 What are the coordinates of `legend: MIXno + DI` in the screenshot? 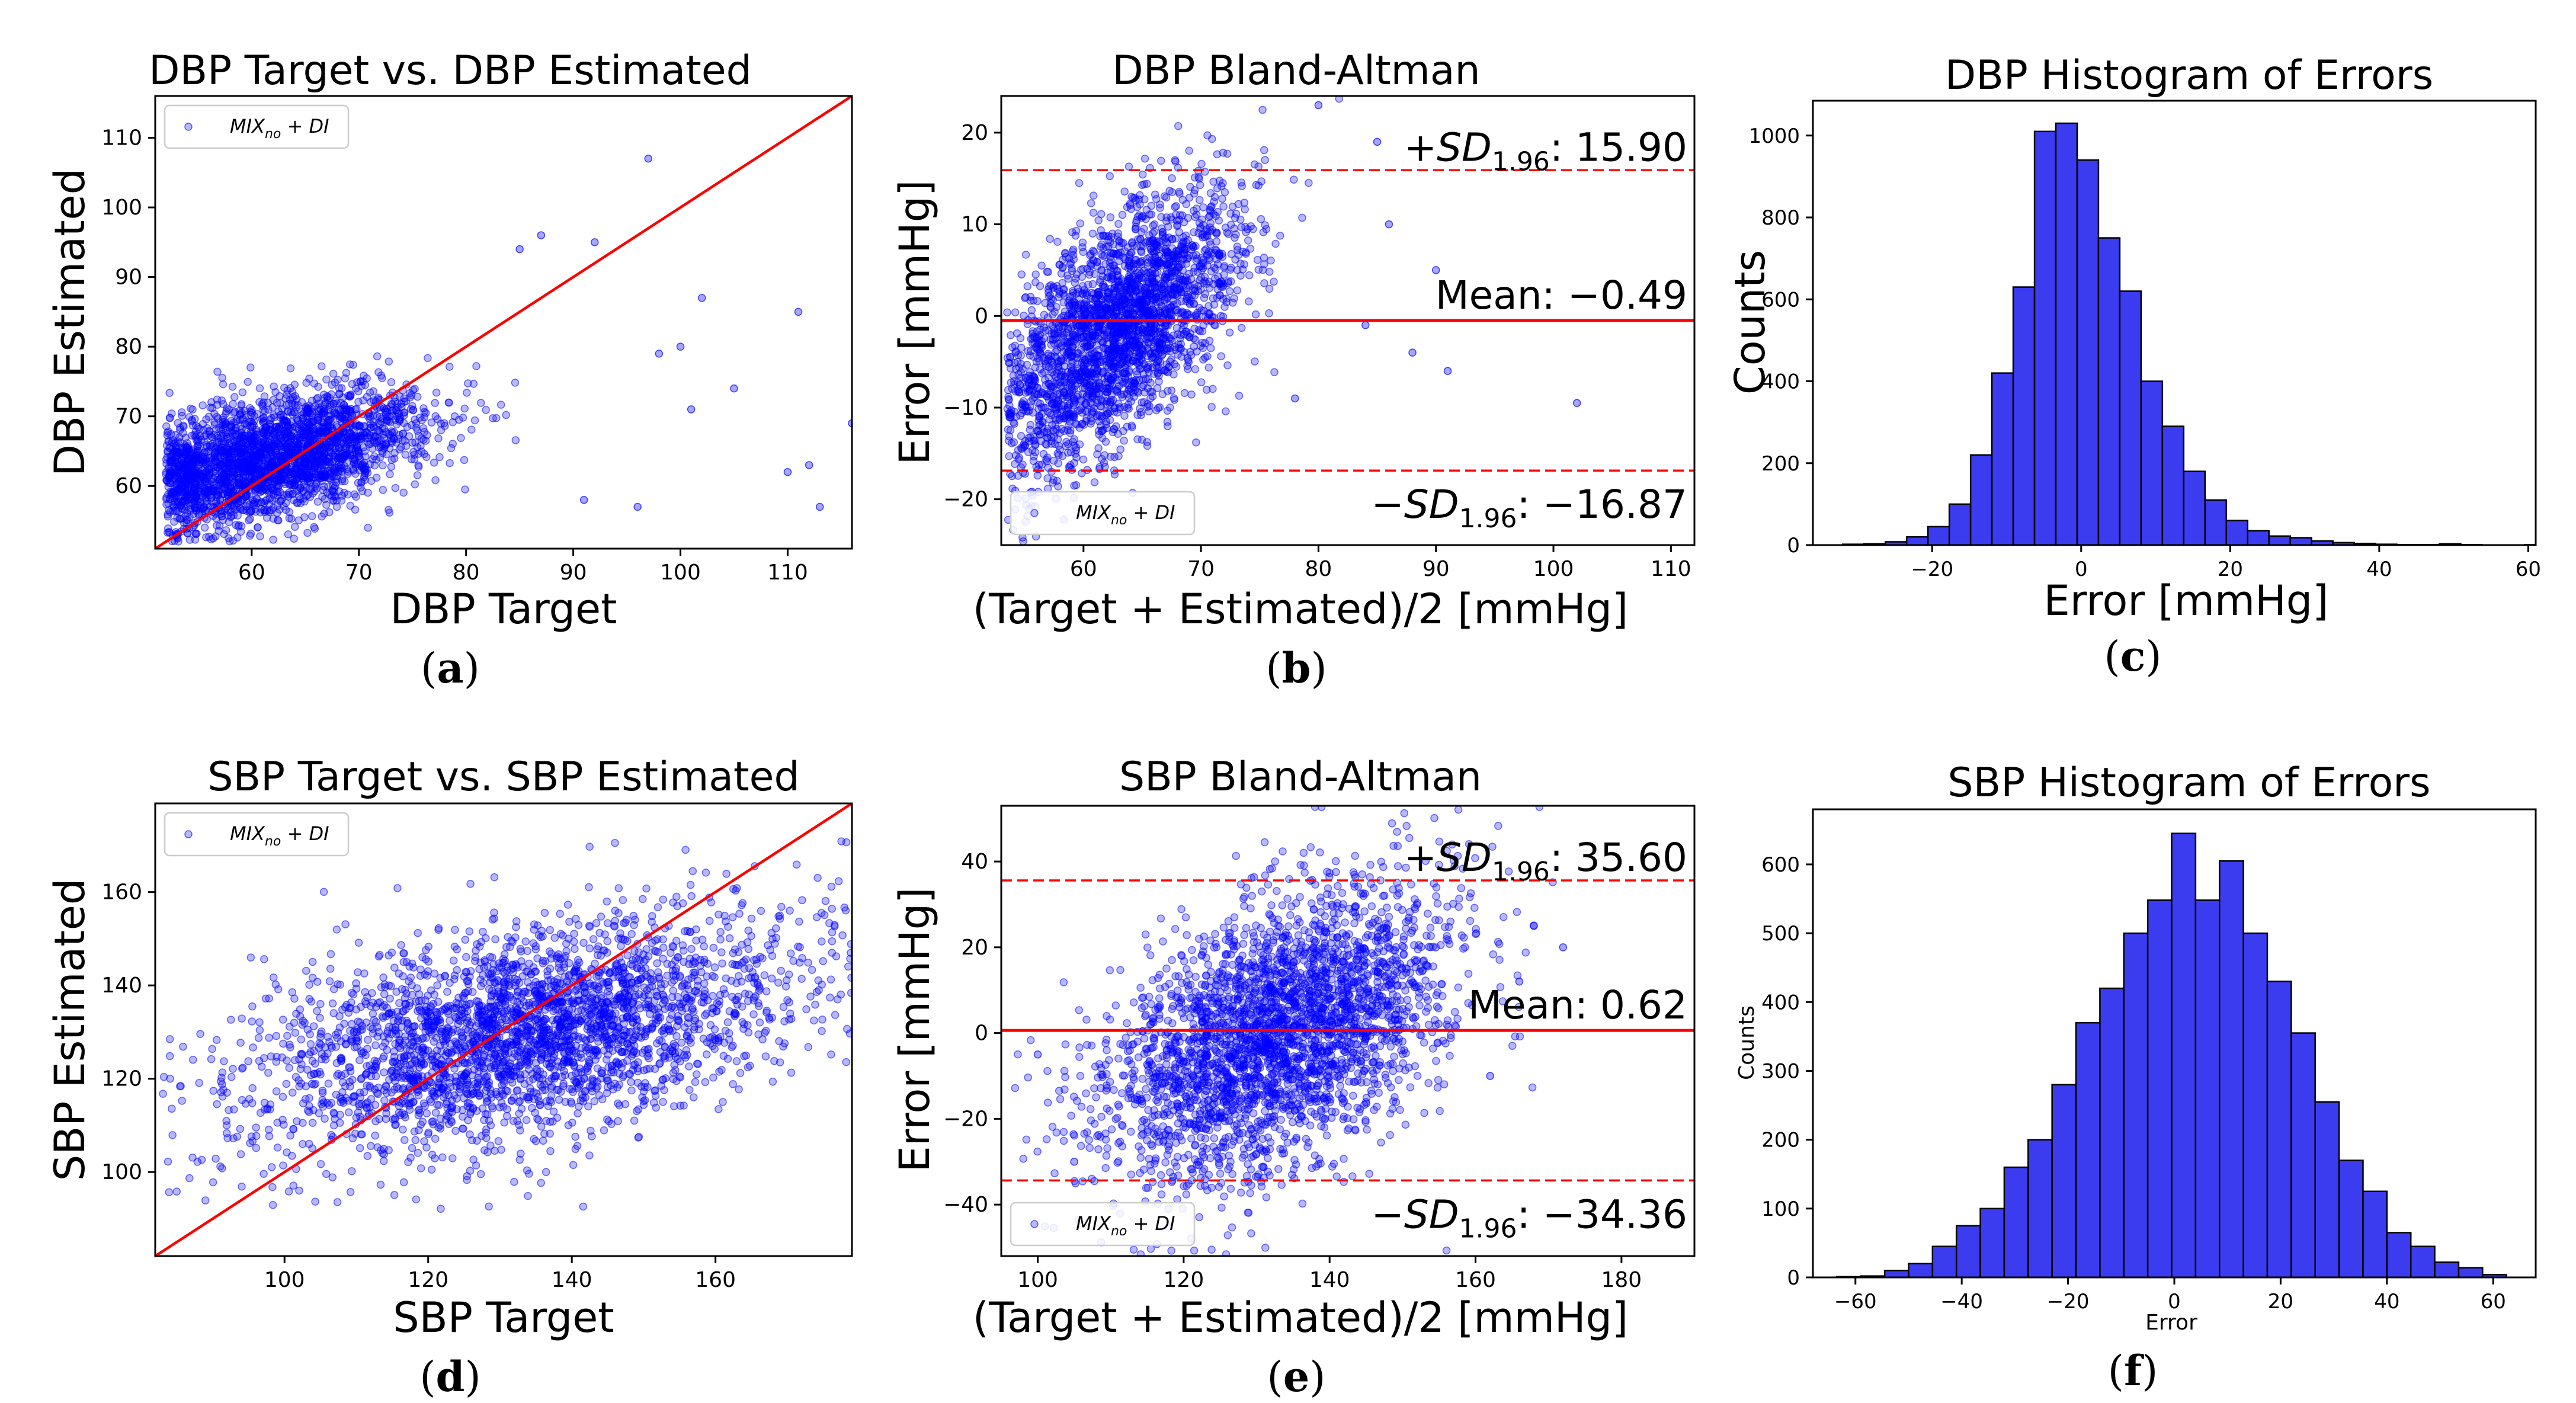 It's located at (257, 127).